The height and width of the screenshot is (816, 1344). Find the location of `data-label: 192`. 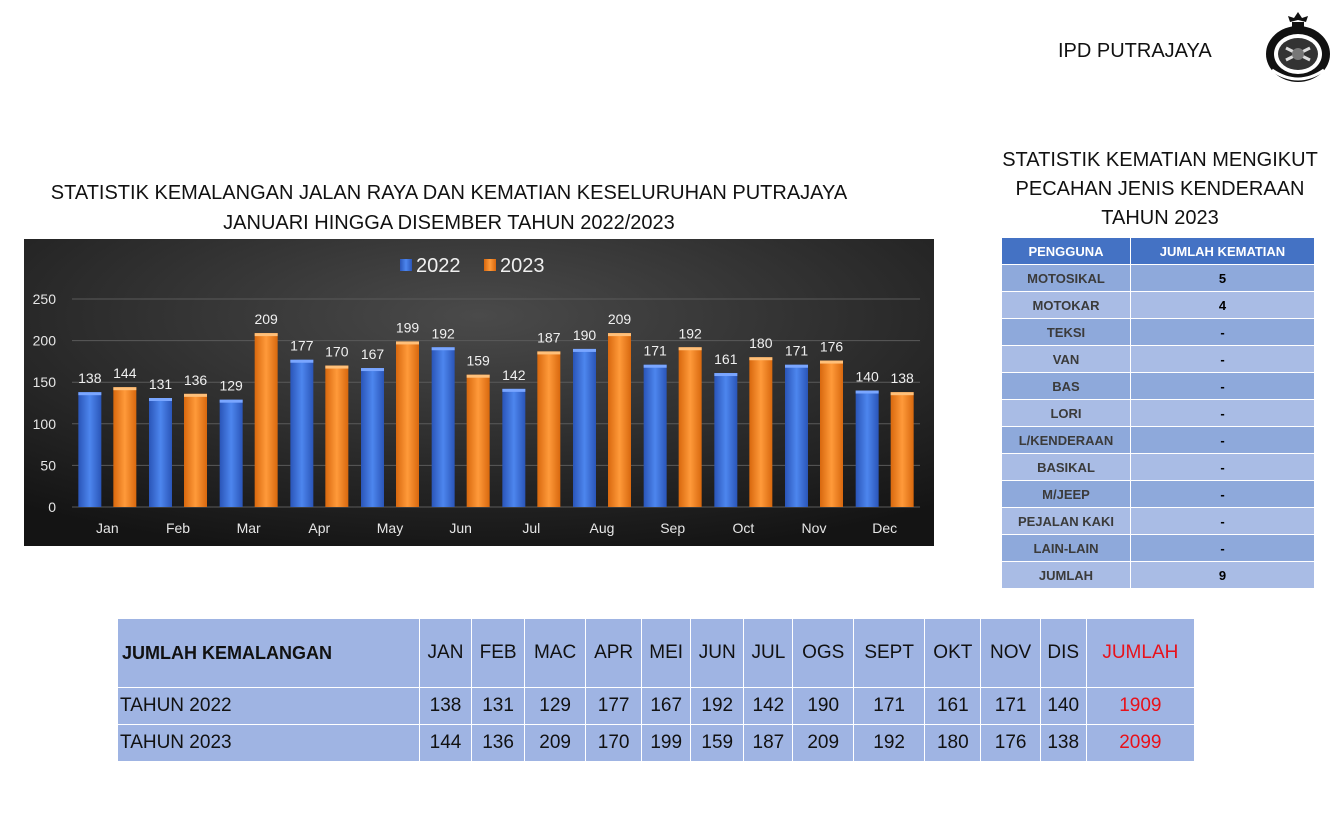

data-label: 192 is located at coordinates (443, 333).